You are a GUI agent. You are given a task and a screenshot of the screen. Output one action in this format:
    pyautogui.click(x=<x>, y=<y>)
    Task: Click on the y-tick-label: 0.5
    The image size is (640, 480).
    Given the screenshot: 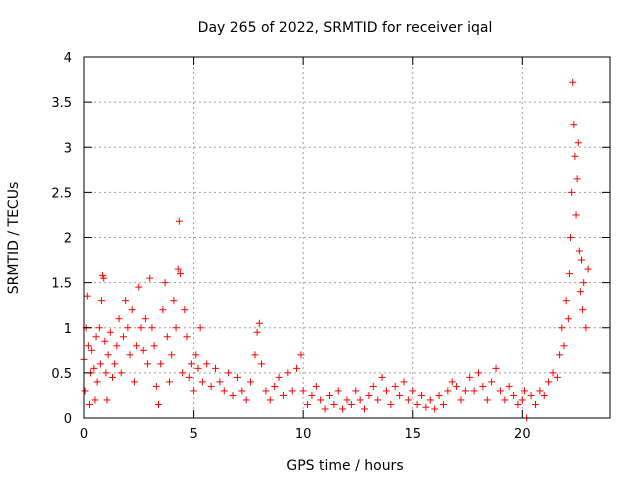 What is the action you would take?
    pyautogui.click(x=61, y=374)
    